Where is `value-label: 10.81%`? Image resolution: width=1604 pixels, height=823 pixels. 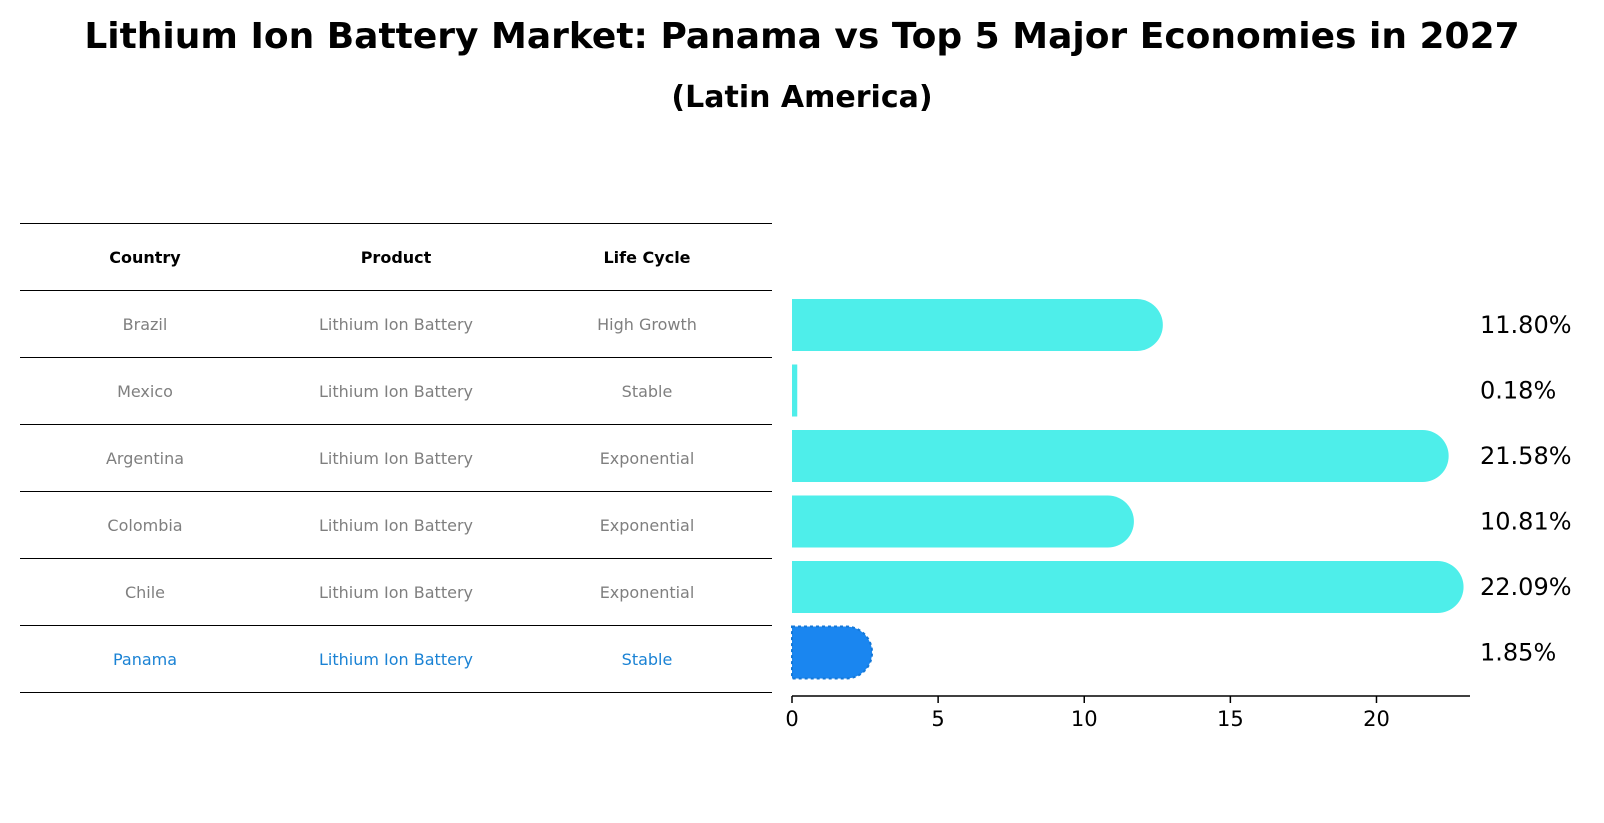
value-label: 10.81% is located at coordinates (1526, 522).